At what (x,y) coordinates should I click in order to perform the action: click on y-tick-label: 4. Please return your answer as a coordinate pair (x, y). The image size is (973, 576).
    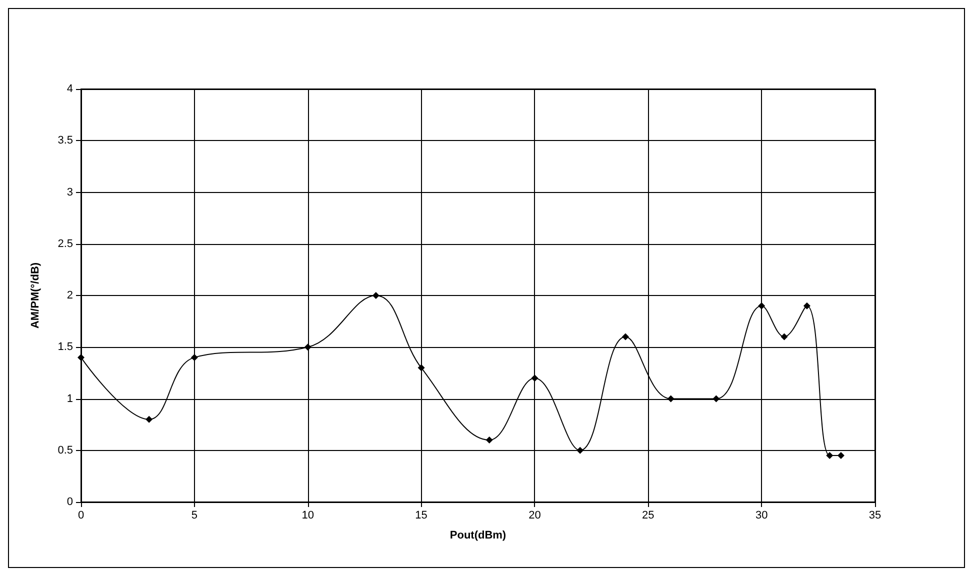
    Looking at the image, I should click on (69, 89).